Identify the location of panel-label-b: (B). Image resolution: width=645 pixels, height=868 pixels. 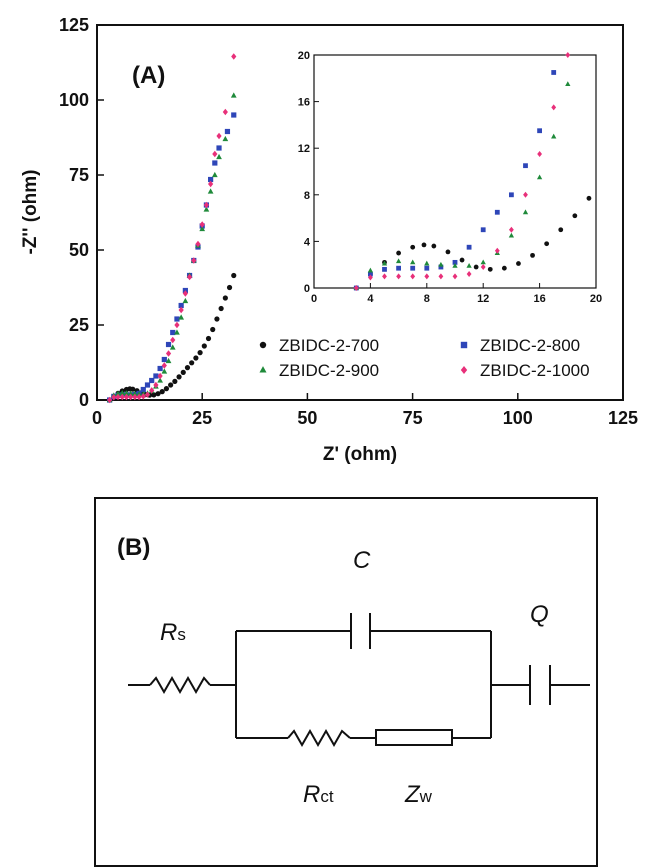
(133, 547).